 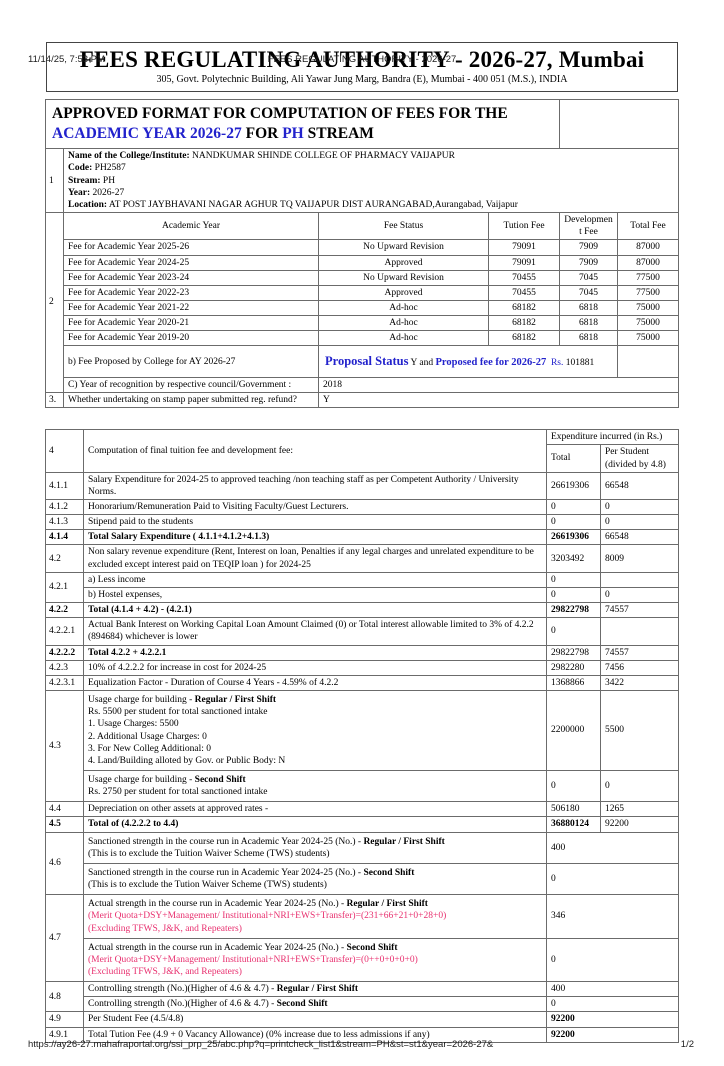 I want to click on row-number-3: 3., so click(x=54, y=400).